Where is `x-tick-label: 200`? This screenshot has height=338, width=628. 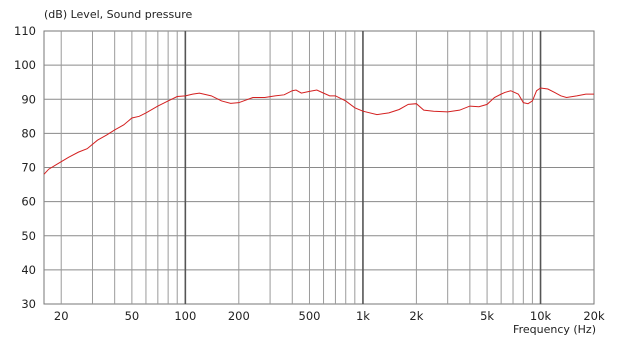 x-tick-label: 200 is located at coordinates (239, 316).